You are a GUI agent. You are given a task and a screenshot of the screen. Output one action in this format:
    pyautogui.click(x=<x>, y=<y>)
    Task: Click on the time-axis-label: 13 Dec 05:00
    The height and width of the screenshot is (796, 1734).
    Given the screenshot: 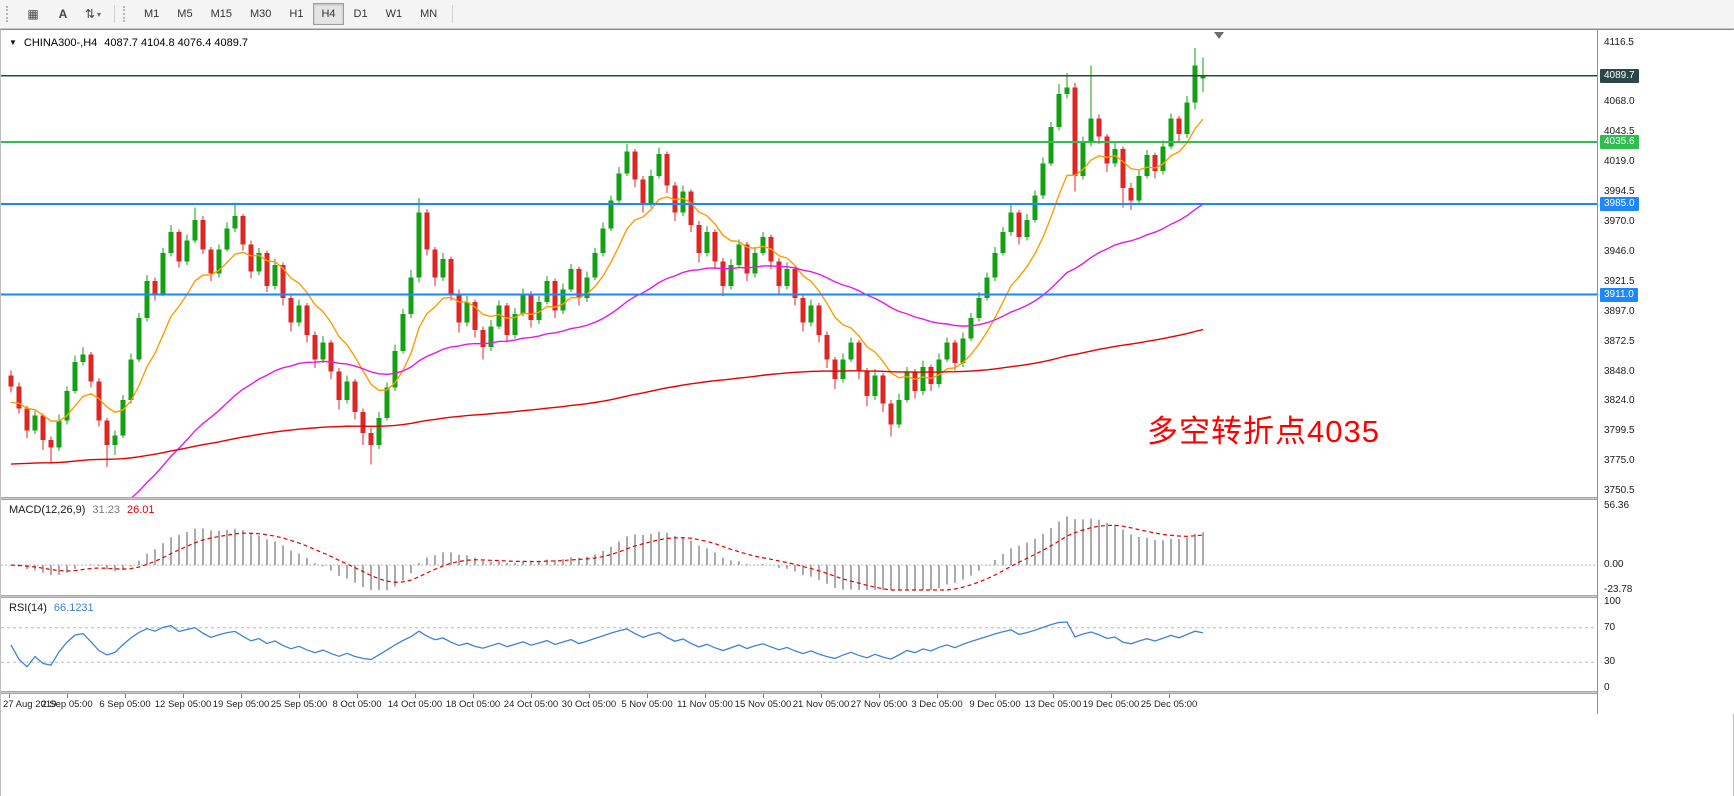 What is the action you would take?
    pyautogui.click(x=1053, y=704)
    